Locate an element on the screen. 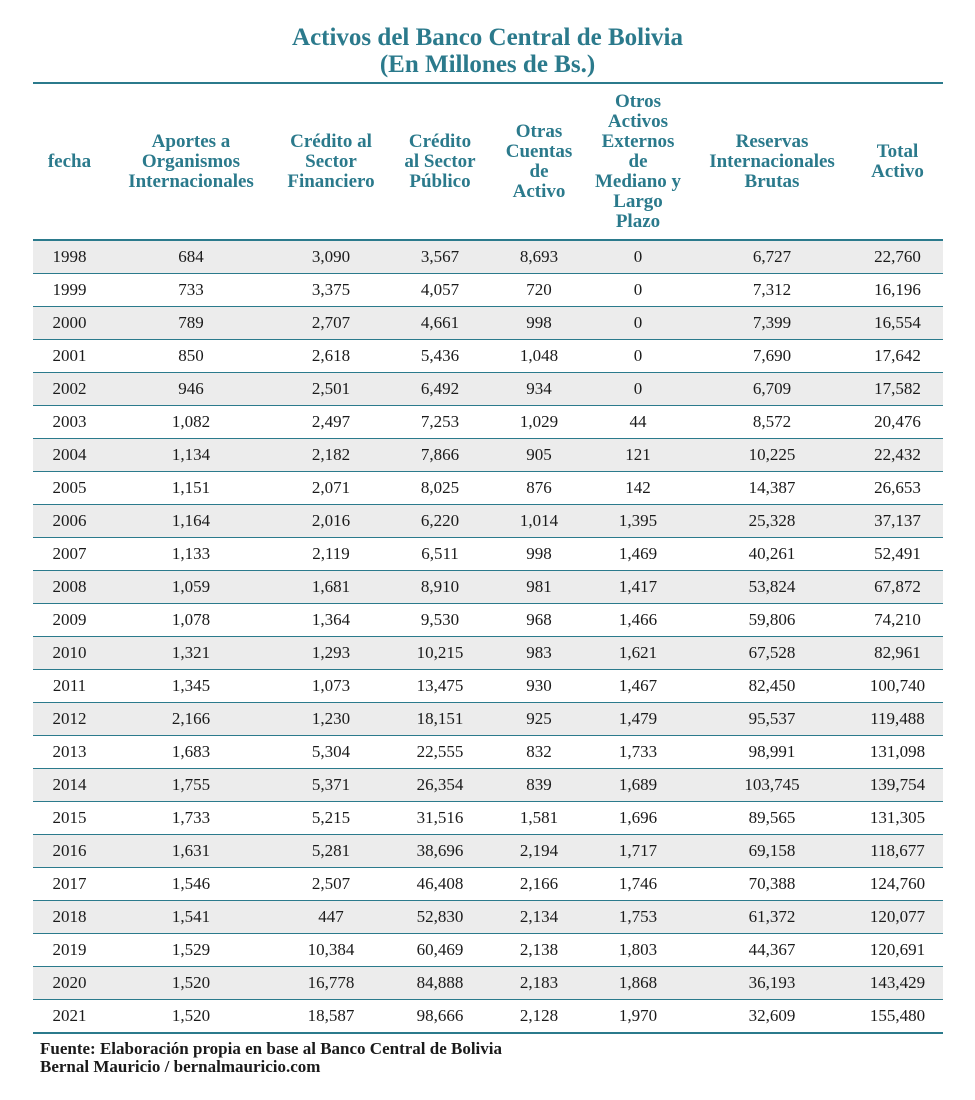 The height and width of the screenshot is (1100, 975). table-cell: 1,541 is located at coordinates (191, 917).